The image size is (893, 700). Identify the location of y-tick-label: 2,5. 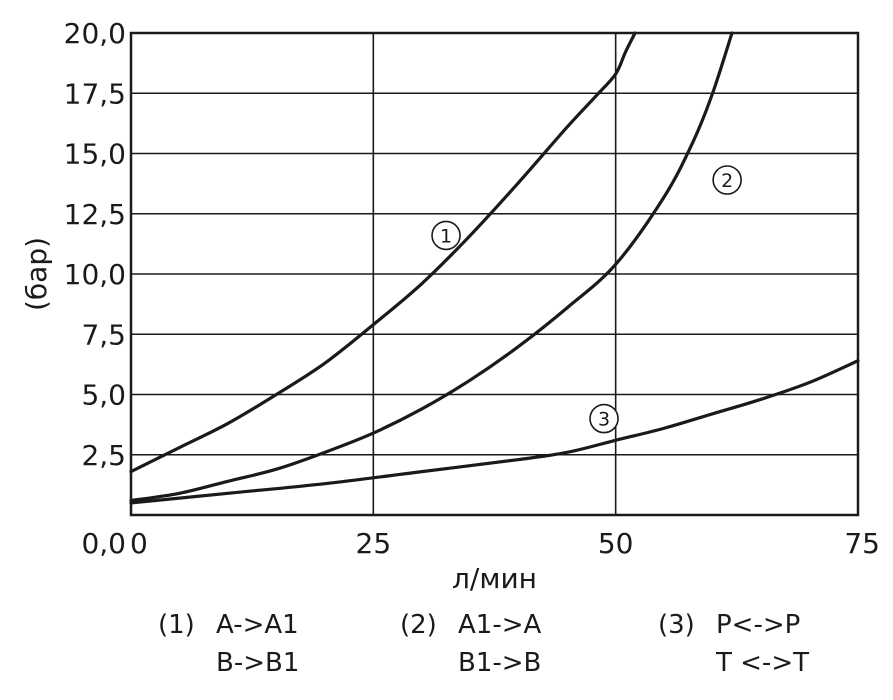
(103, 455).